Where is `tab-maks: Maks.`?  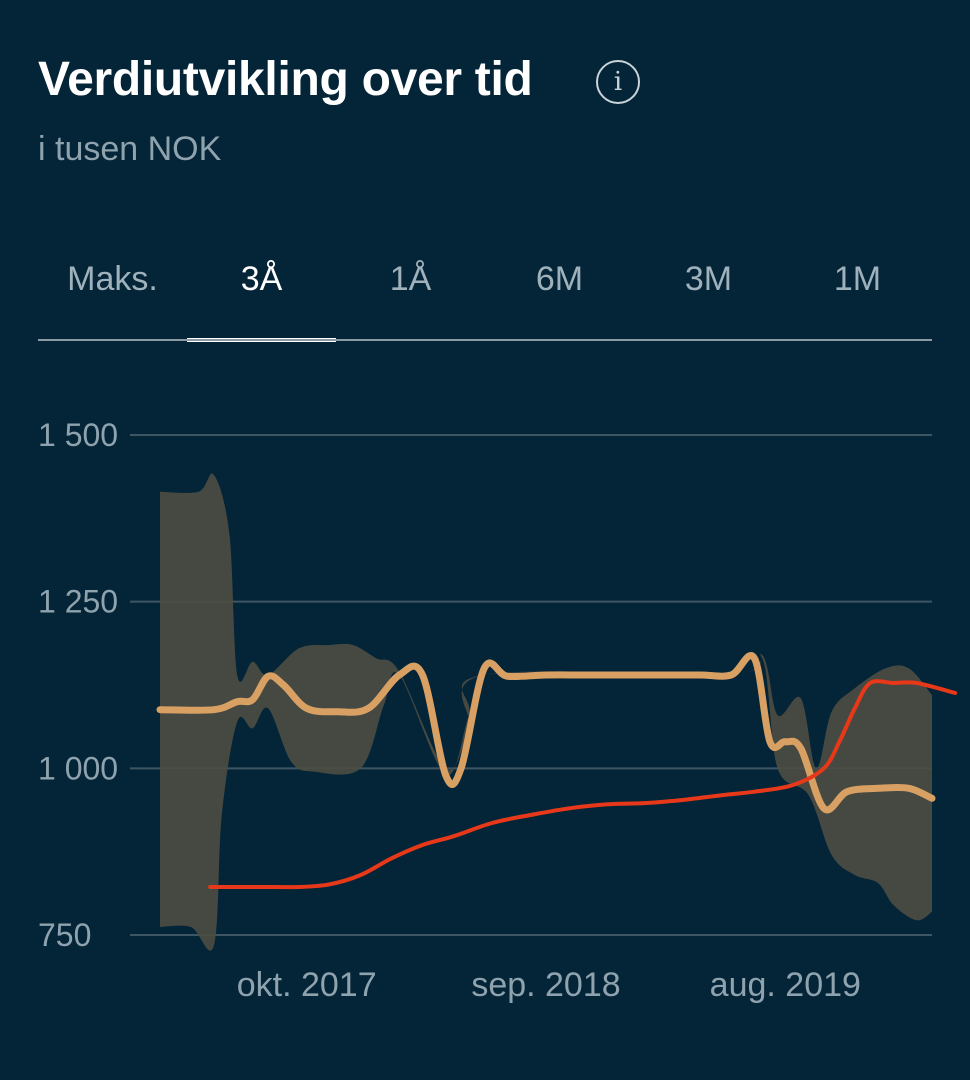 tab-maks: Maks. is located at coordinates (112, 279).